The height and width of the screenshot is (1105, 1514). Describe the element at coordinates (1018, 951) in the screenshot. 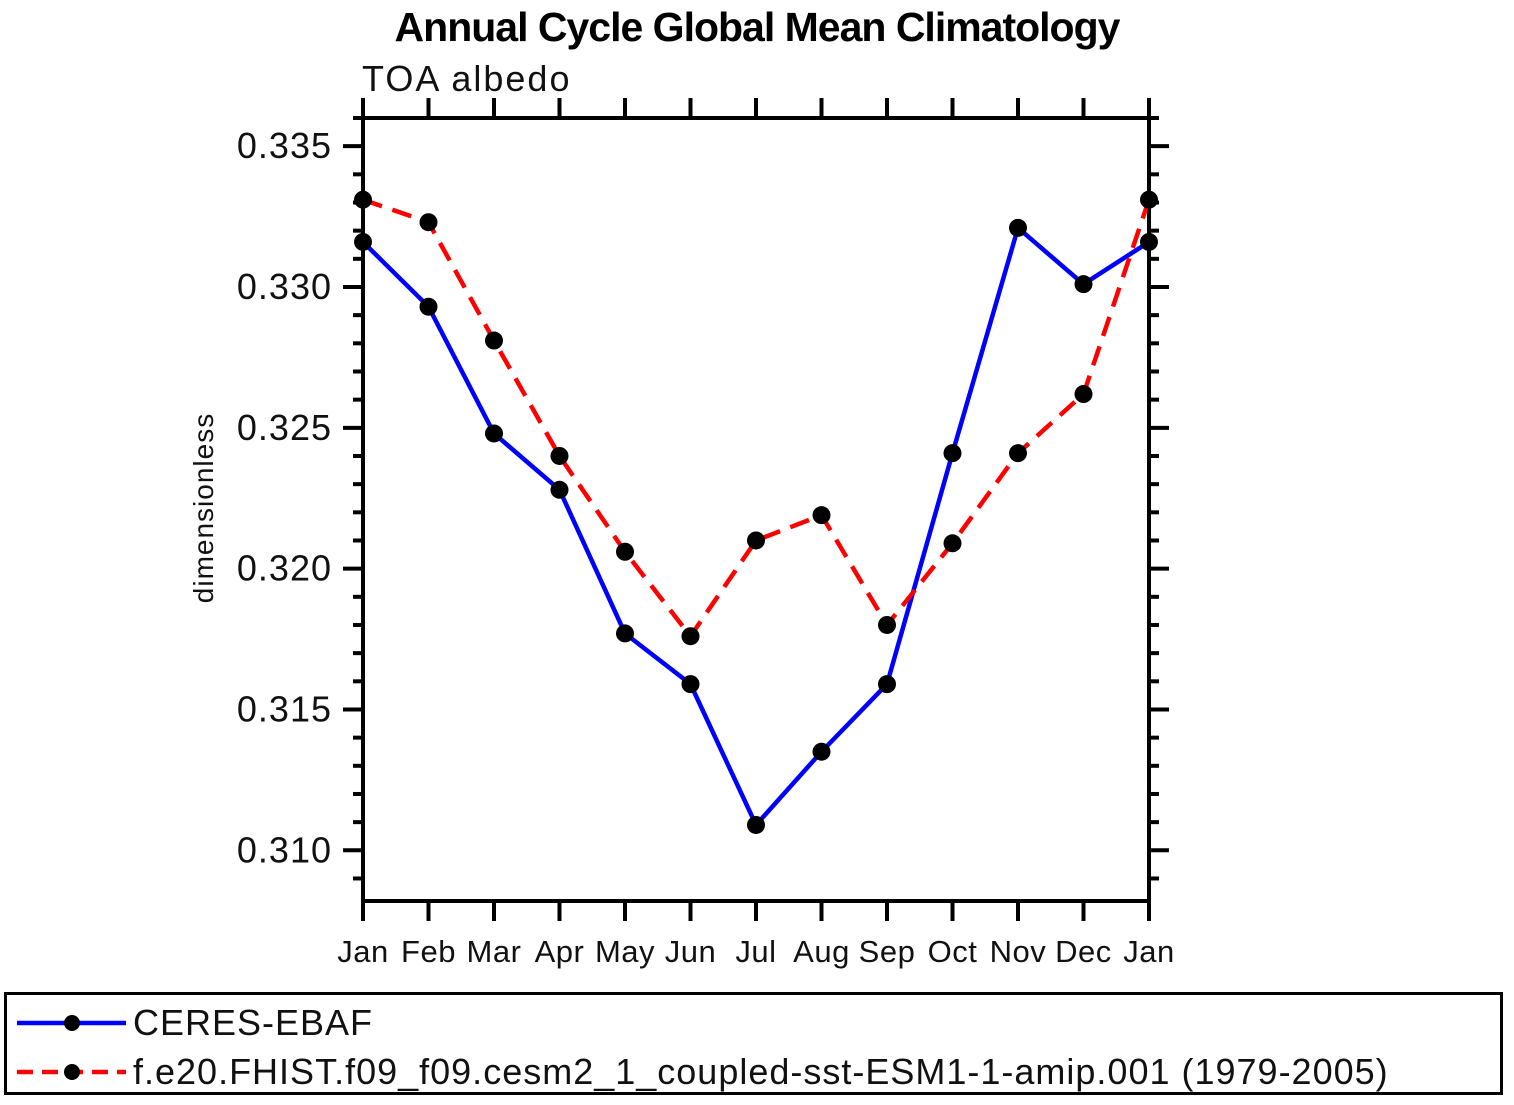

I see `x-tick-label: Nov` at that location.